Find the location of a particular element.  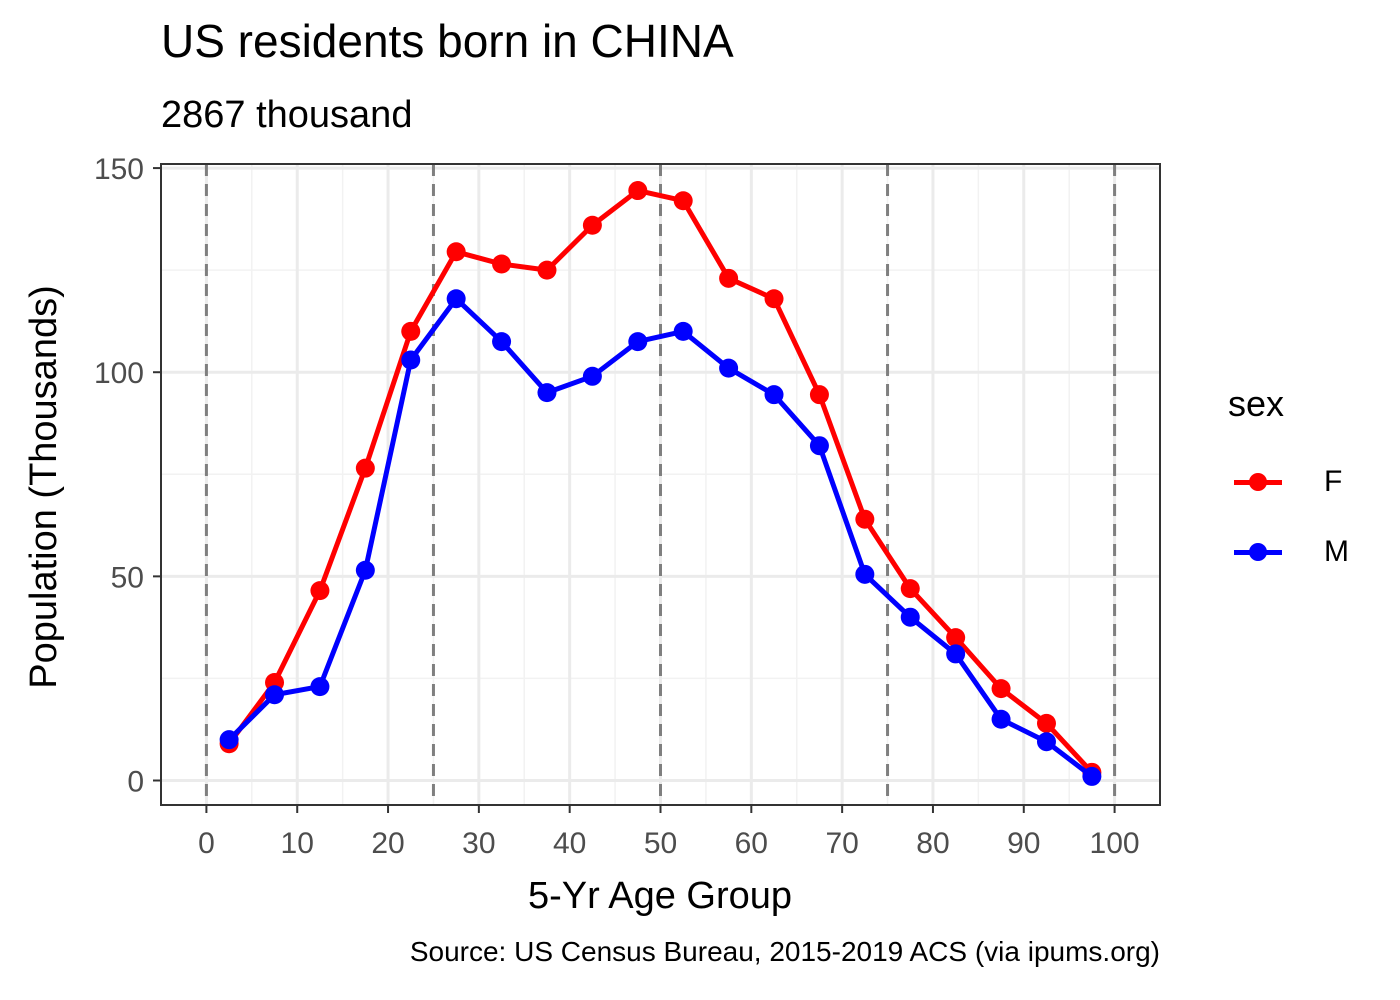

y-tick-label: 50 is located at coordinates (127, 577).